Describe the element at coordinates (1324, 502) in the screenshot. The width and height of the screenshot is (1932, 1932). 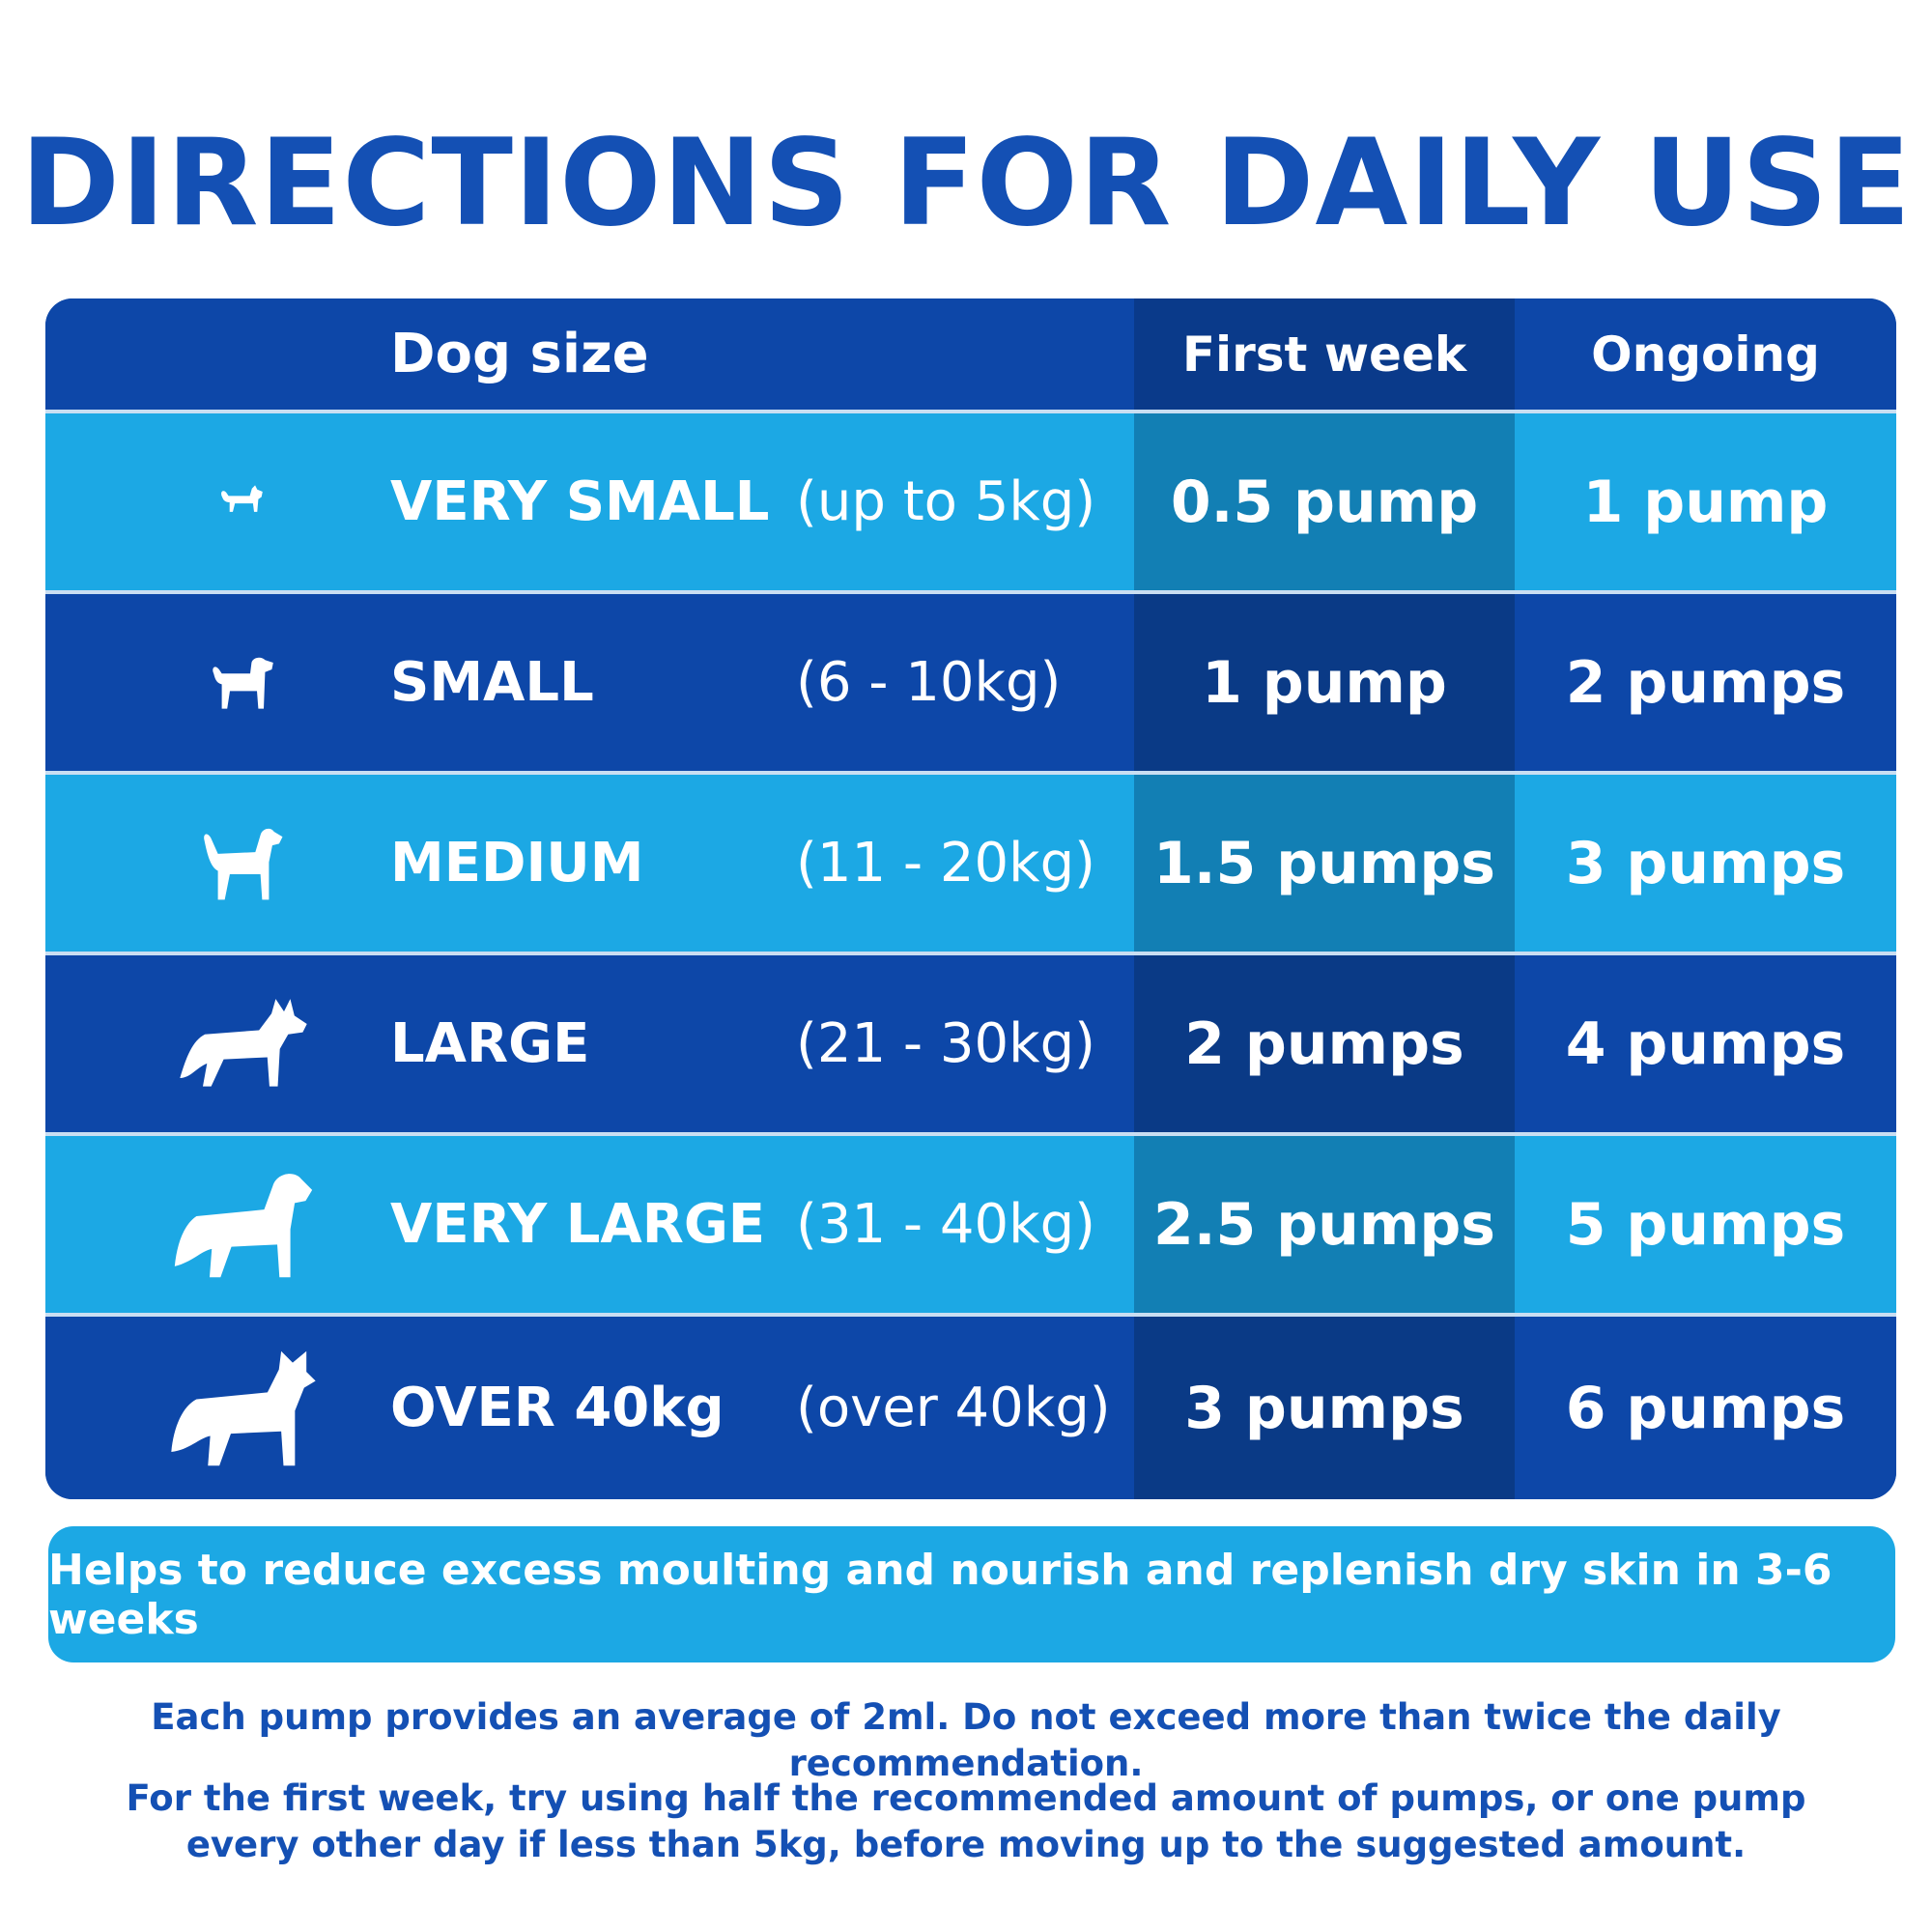
I see `first-week-dose: 0.5 pump` at that location.